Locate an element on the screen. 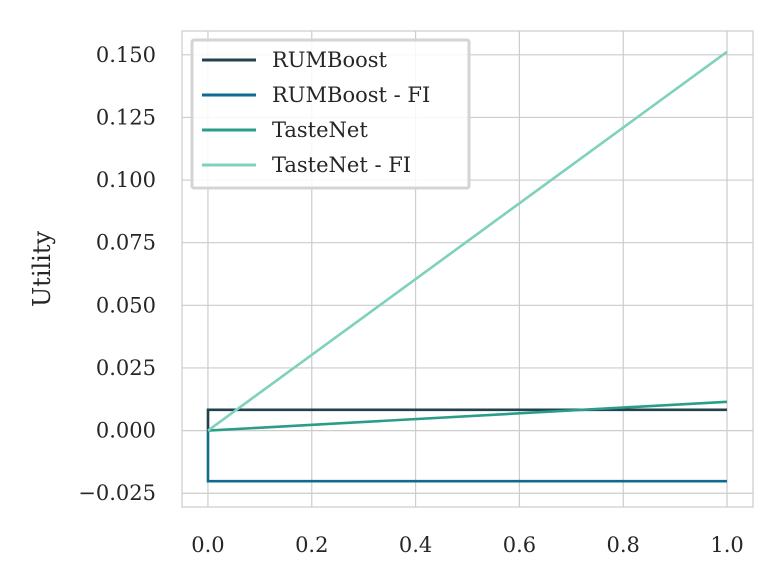 The height and width of the screenshot is (588, 783). y-tick-label: −0.025 is located at coordinates (117, 493).